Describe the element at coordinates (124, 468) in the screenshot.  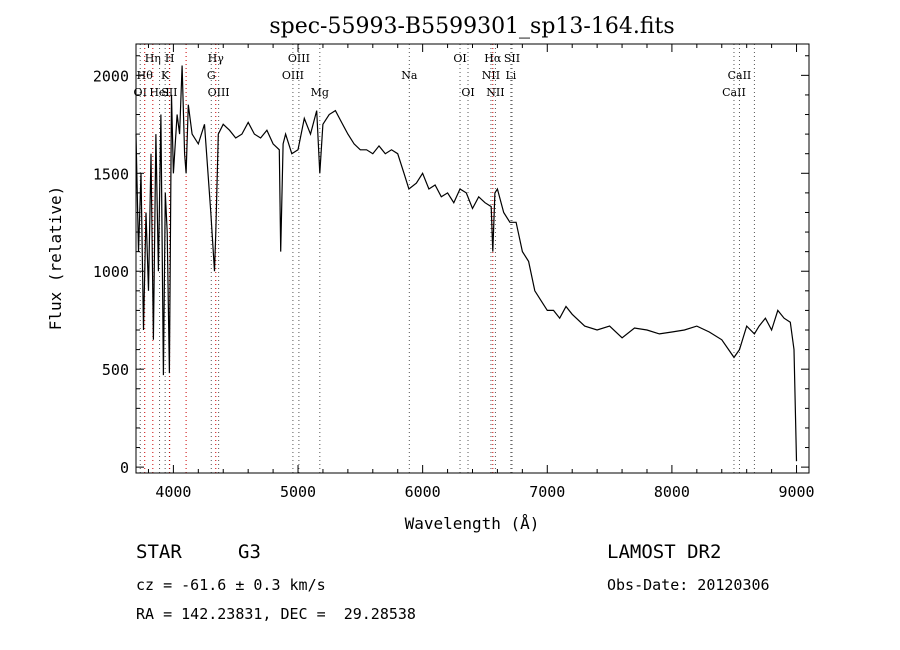
I see `y-tick-label-0: 0` at that location.